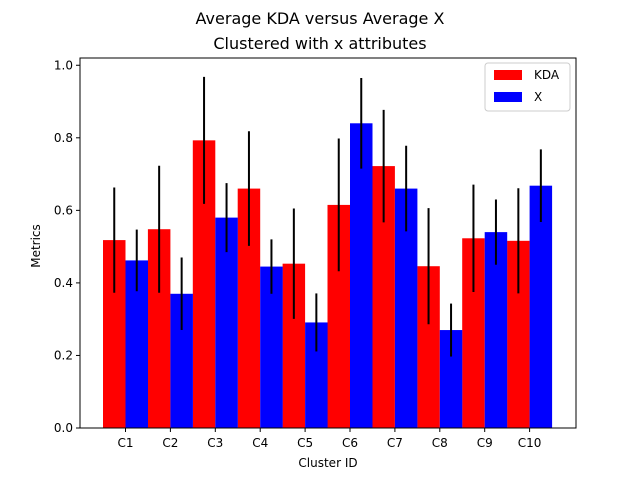 The width and height of the screenshot is (640, 480). What do you see at coordinates (249, 308) in the screenshot?
I see `bar-kda-c4` at bounding box center [249, 308].